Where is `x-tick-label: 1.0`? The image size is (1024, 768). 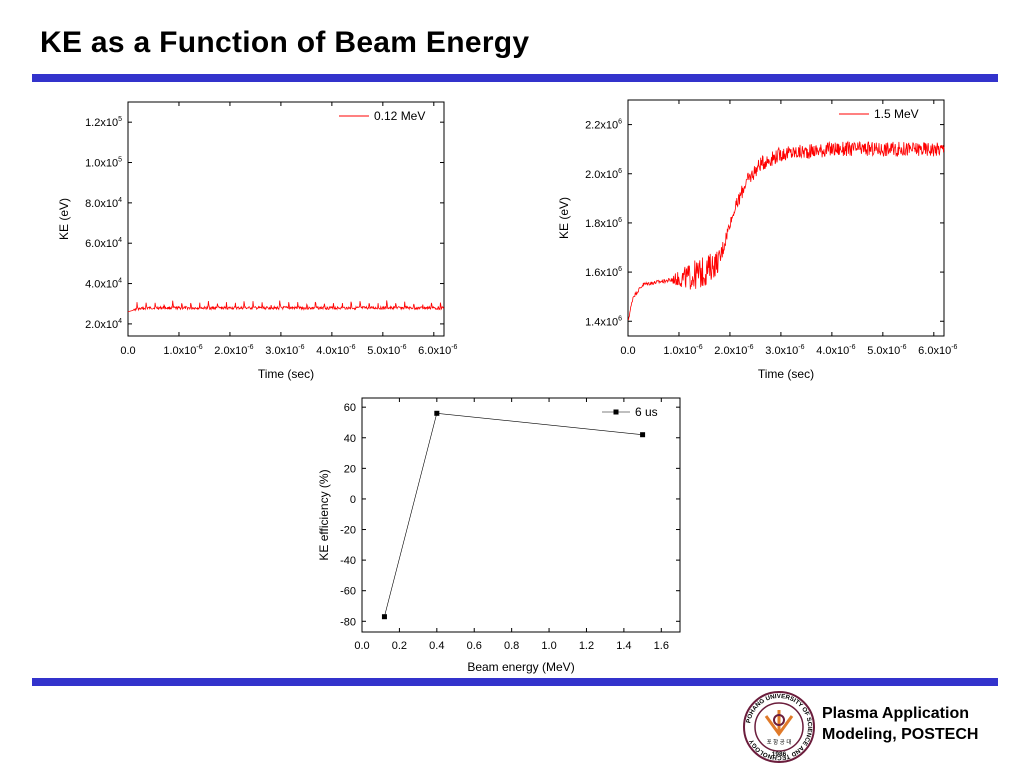 x-tick-label: 1.0 is located at coordinates (548, 646).